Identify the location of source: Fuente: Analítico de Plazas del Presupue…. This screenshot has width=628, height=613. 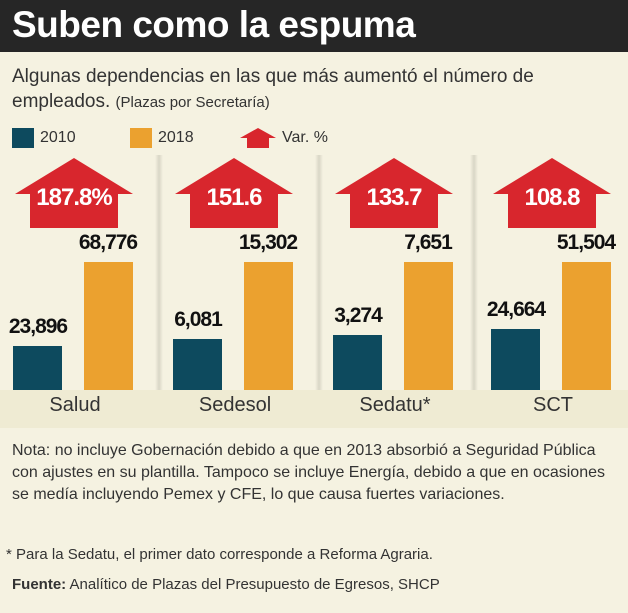
(226, 584).